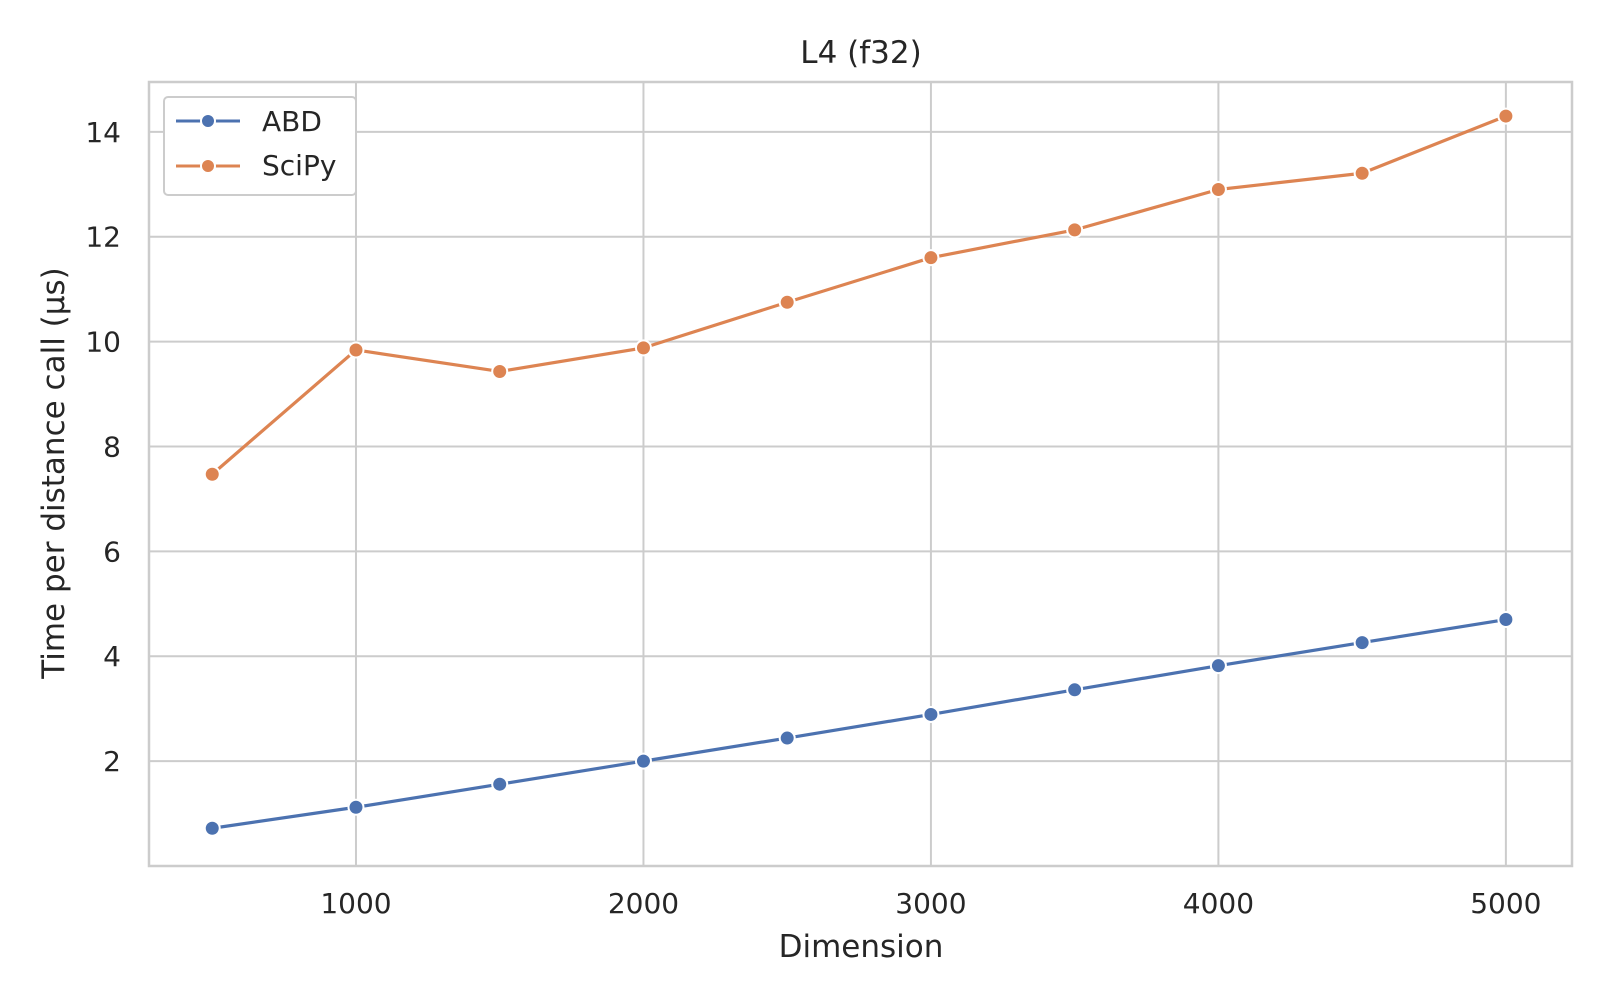 The width and height of the screenshot is (1600, 1000). Describe the element at coordinates (355, 903) in the screenshot. I see `x-tick-label: 1000` at that location.